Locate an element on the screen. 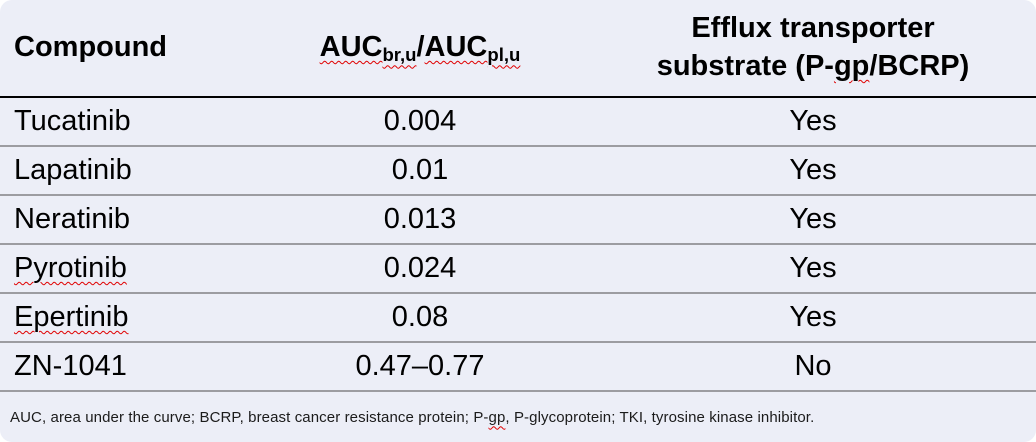 Image resolution: width=1036 pixels, height=442 pixels. header-auc-ratio: AUCbr,u/AUCpl,u is located at coordinates (420, 49).